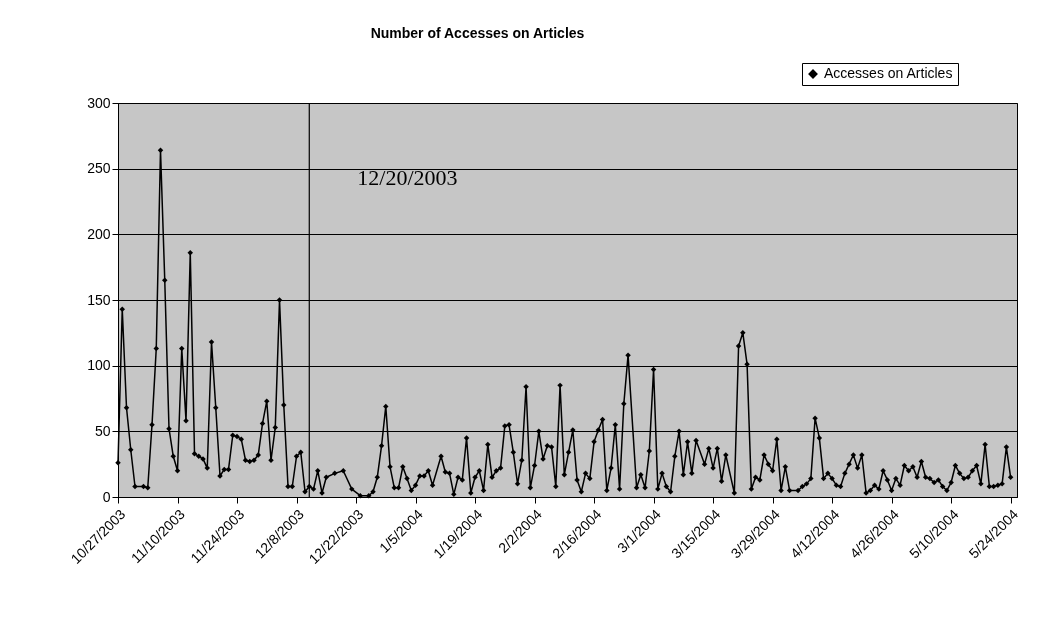  I want to click on chart-title: Number of Accesses on Articles, so click(477, 32).